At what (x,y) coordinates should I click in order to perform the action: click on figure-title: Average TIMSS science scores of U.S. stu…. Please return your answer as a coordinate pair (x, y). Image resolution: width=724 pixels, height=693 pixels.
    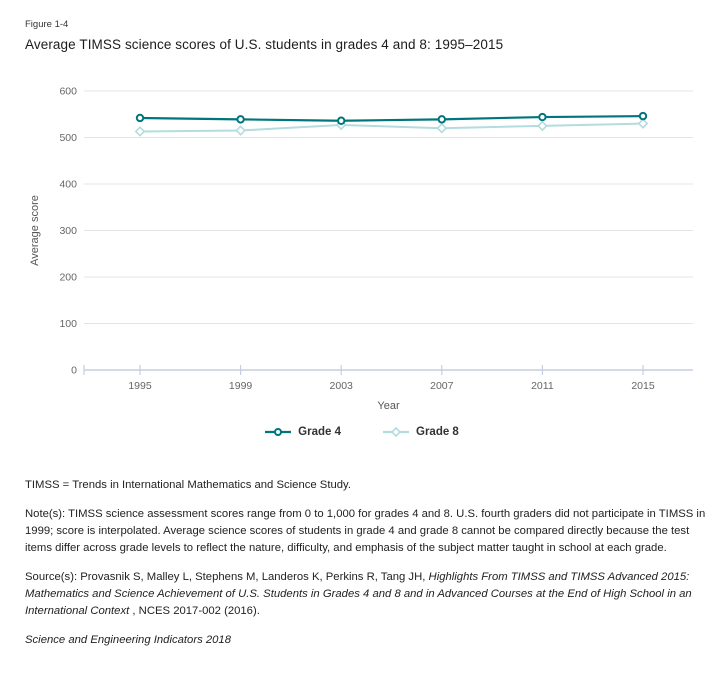
    Looking at the image, I should click on (264, 44).